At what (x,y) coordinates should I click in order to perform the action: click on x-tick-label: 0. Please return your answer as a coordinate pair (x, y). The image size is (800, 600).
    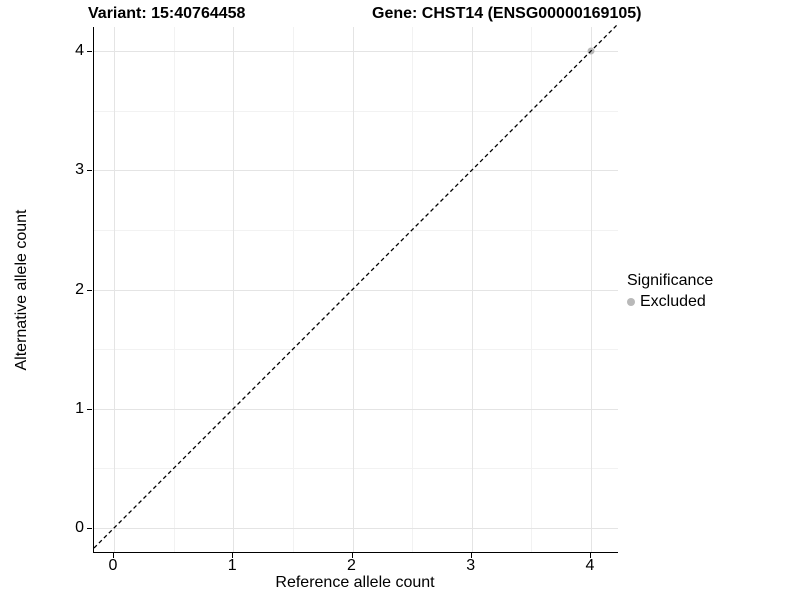
    Looking at the image, I should click on (113, 565).